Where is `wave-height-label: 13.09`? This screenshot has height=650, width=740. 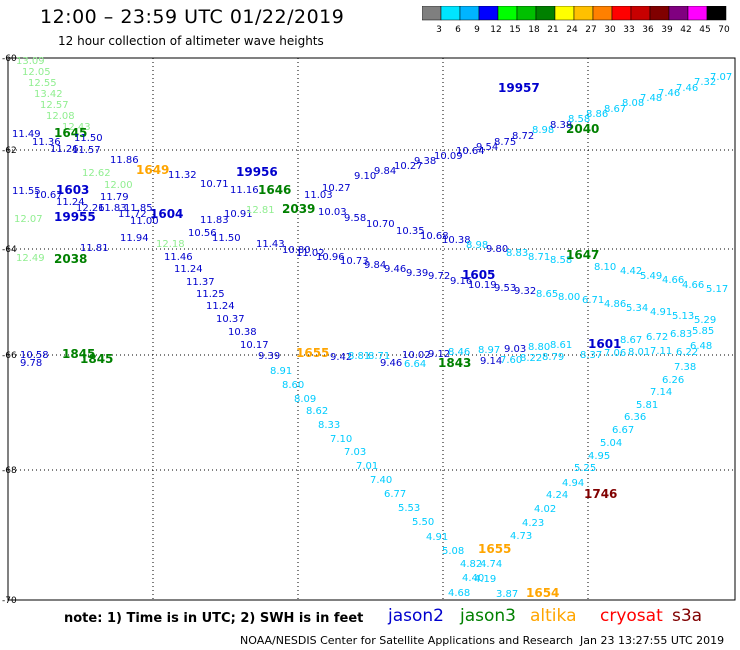 wave-height-label: 13.09 is located at coordinates (30, 61).